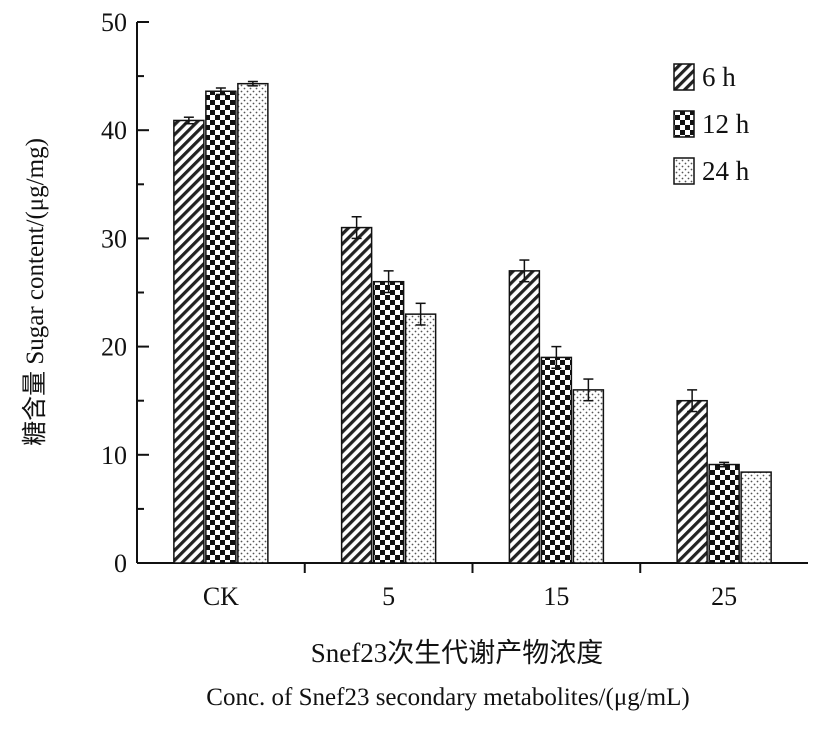 The width and height of the screenshot is (816, 732). Describe the element at coordinates (470, 587) in the screenshot. I see `x-ticks: CK 5 15 25` at that location.